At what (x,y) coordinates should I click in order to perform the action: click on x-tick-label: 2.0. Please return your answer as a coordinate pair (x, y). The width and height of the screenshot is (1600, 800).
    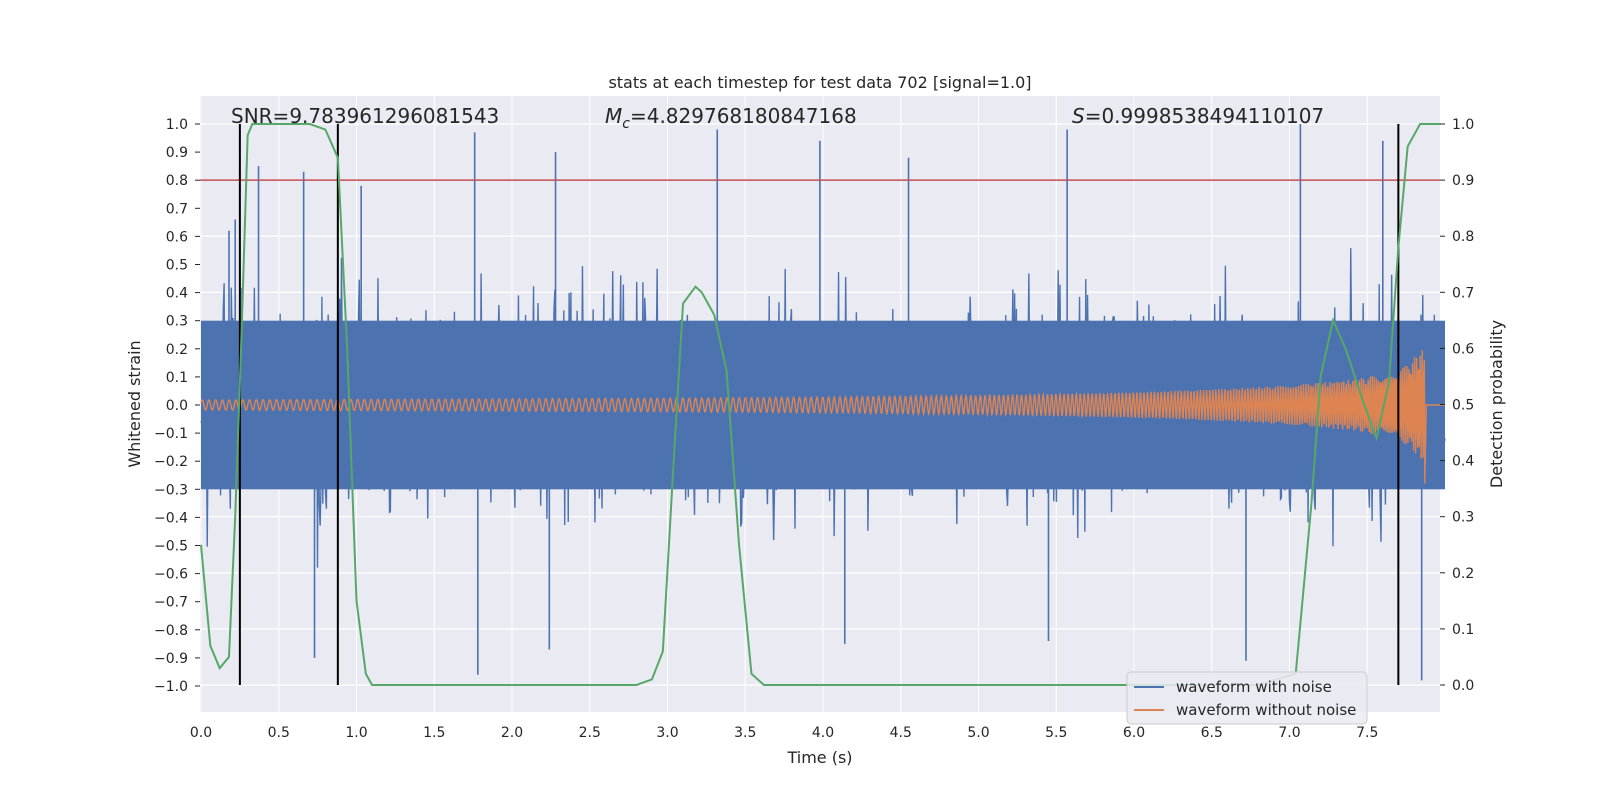
    Looking at the image, I should click on (512, 733).